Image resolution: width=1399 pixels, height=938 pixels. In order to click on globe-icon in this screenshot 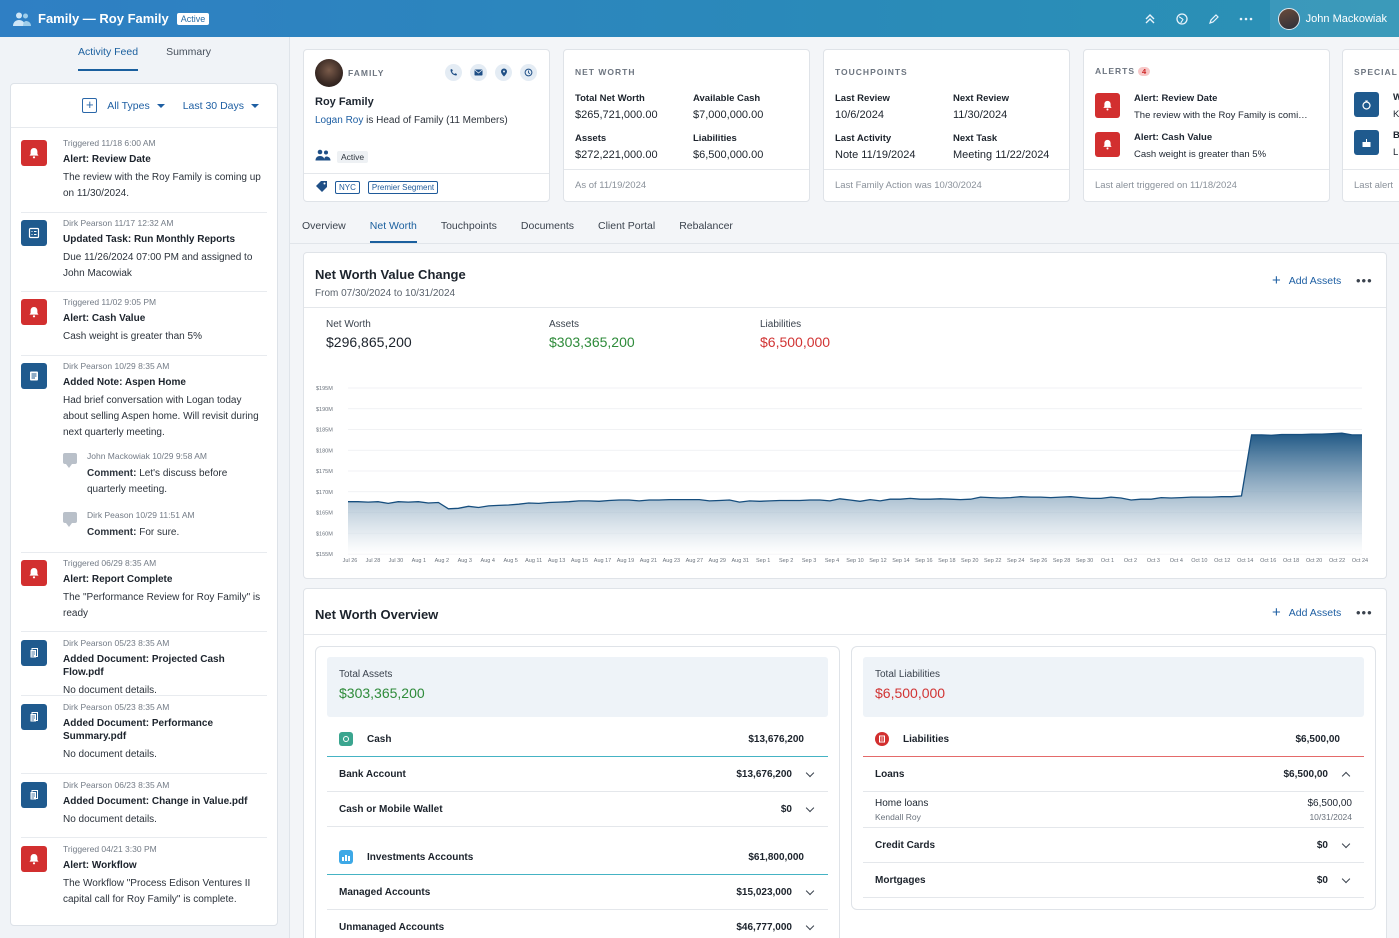, I will do `click(1182, 18)`.